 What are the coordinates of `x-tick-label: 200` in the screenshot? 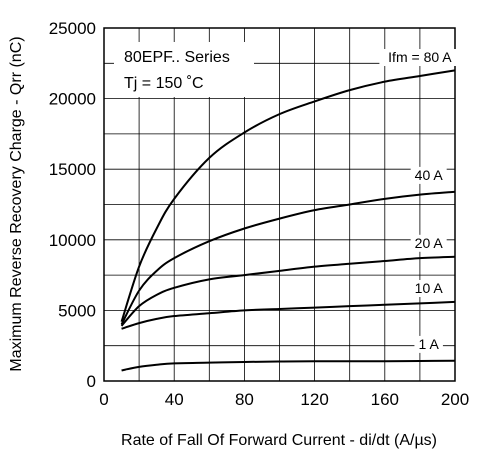 It's located at (455, 399).